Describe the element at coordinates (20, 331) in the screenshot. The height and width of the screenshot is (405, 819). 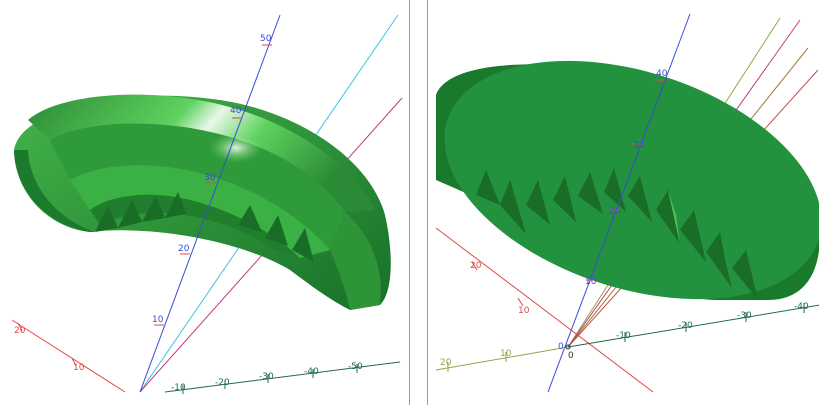
I see `left-red-tick-label: 20` at that location.